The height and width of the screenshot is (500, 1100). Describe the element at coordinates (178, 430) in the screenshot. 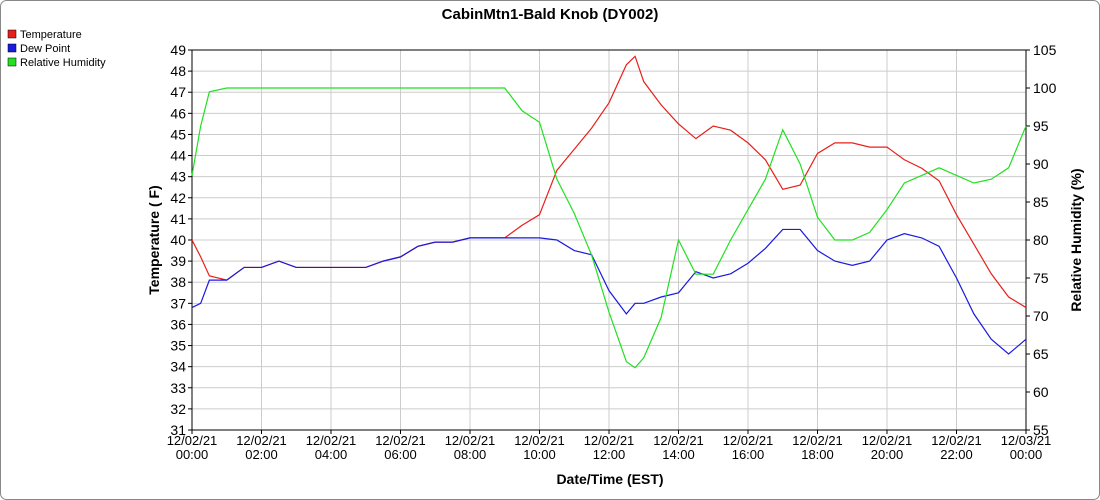

I see `y-tick-label: 31` at that location.